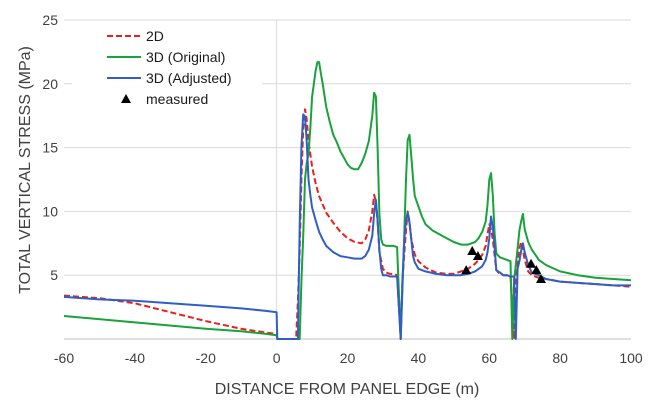 This screenshot has height=401, width=658. I want to click on x-tick-label: 80, so click(560, 358).